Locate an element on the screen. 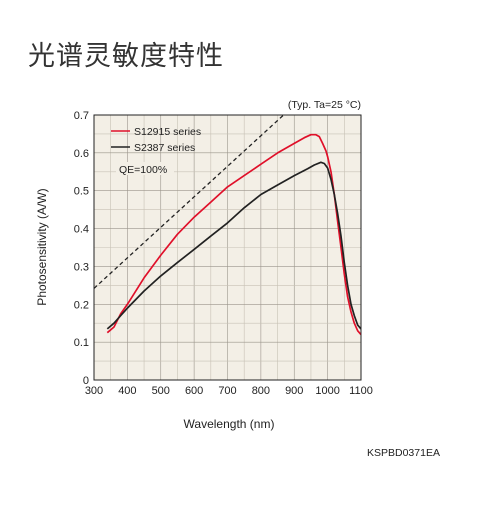 This screenshot has height=524, width=478. x-tick-label: 900 is located at coordinates (294, 391).